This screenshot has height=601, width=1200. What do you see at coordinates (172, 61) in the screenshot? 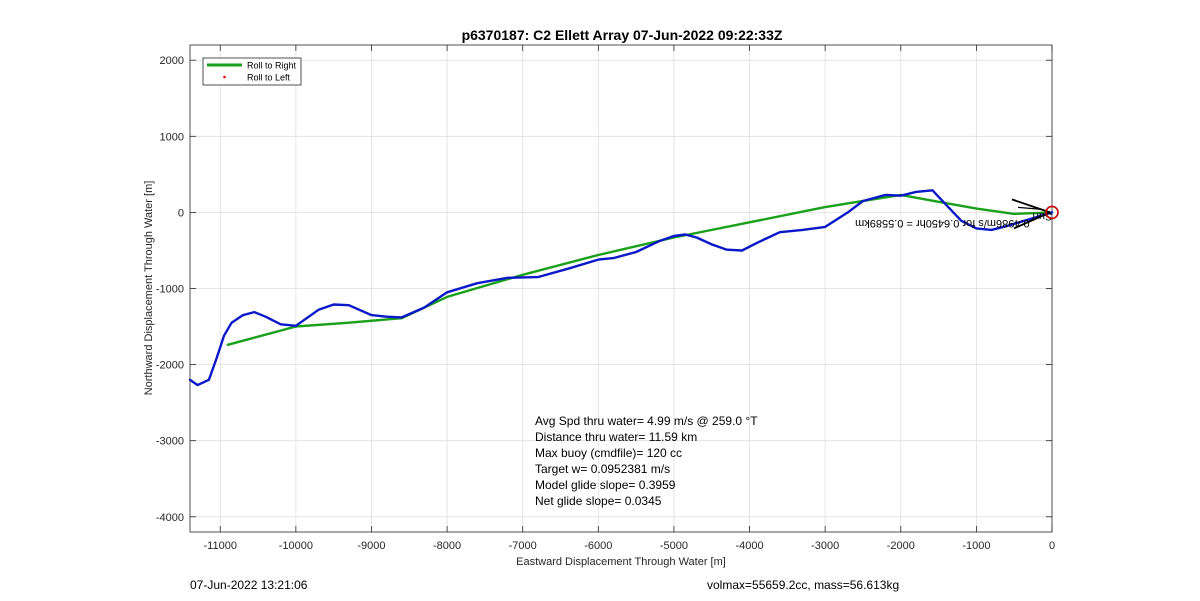
I see `y-tick-label: 2000` at bounding box center [172, 61].